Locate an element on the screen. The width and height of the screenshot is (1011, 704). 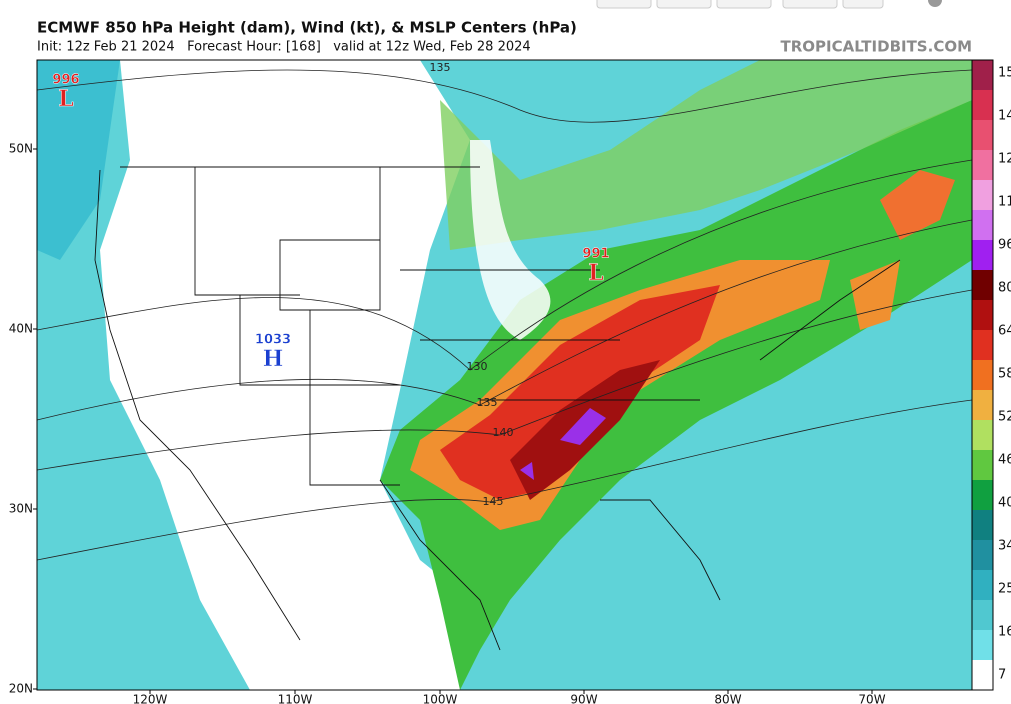
lon-label: 100W is located at coordinates (440, 698).